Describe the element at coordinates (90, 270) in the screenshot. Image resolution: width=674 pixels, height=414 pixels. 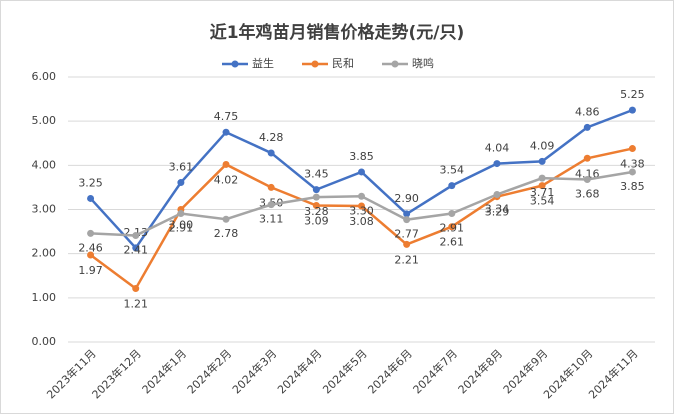
I see `data-label: 1.97` at that location.